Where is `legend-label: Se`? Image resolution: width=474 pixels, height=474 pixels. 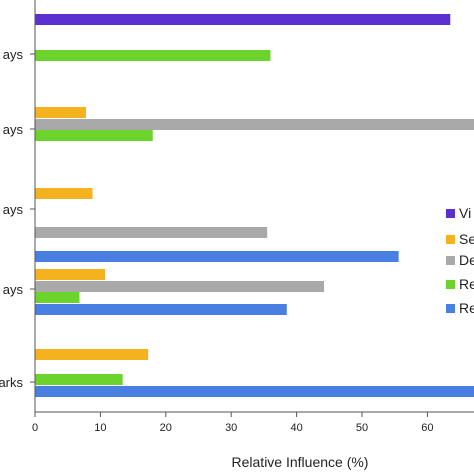 legend-label: Se is located at coordinates (466, 239).